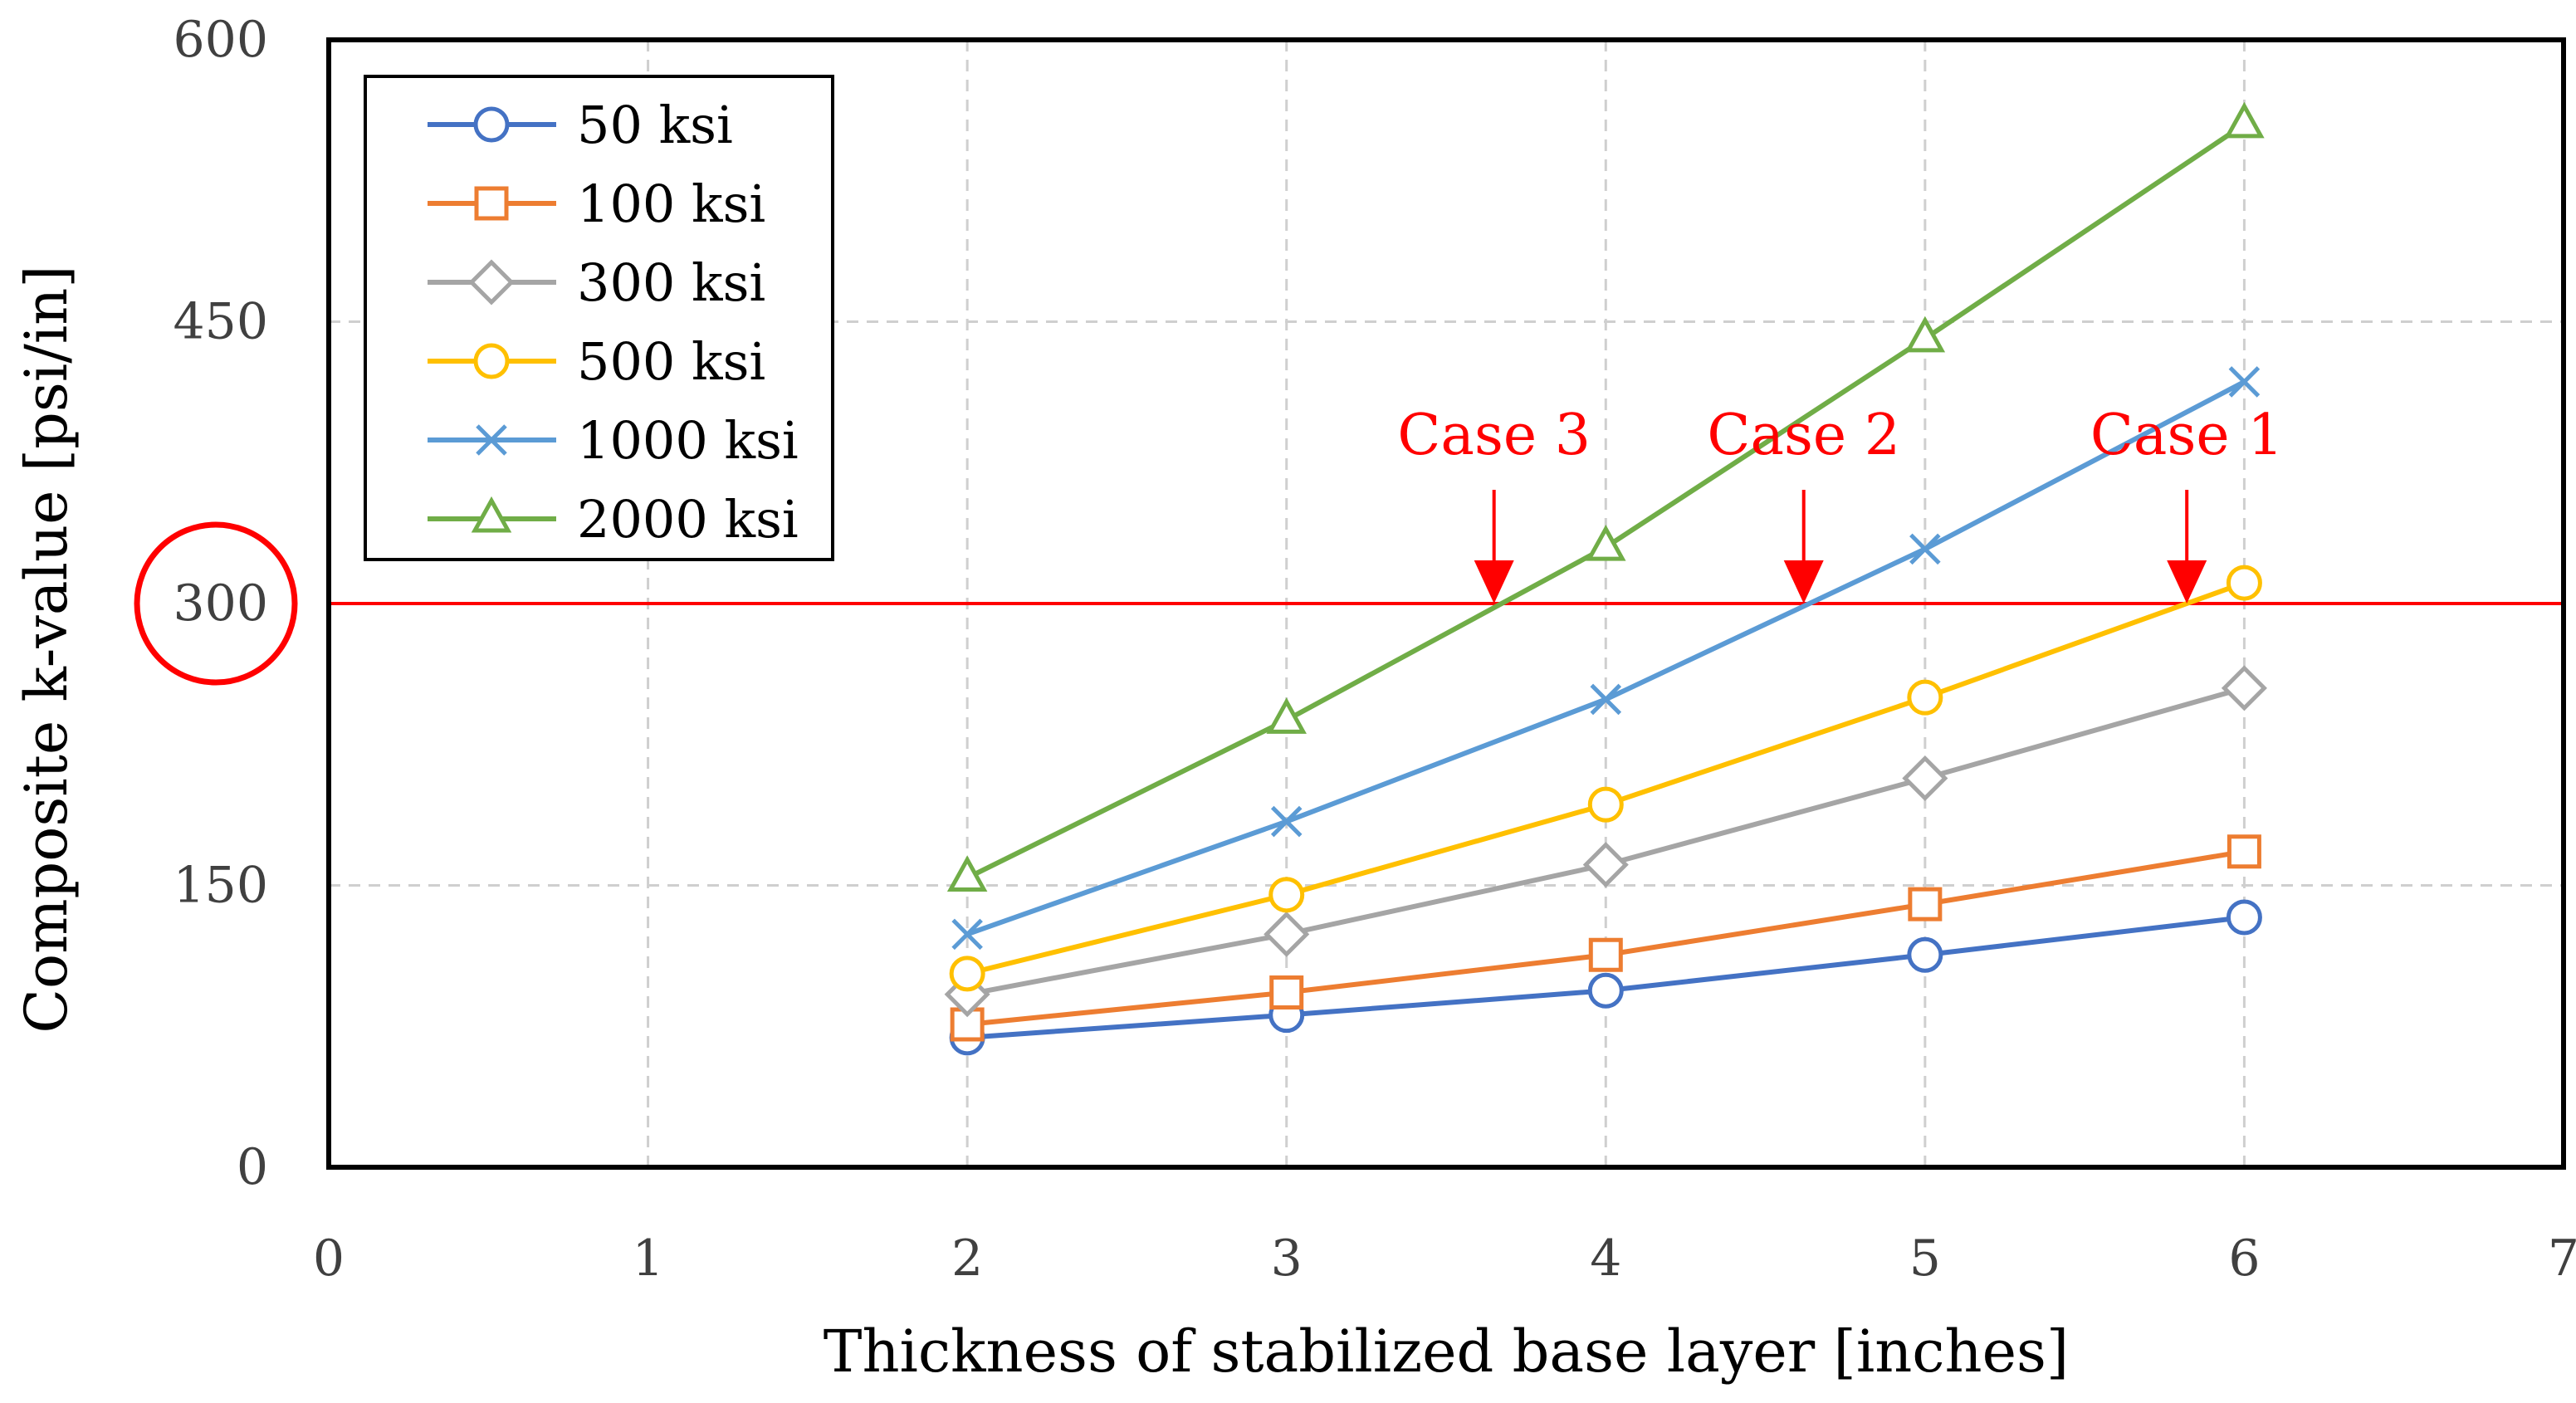  I want to click on legend-item: 500 ksi, so click(596, 361).